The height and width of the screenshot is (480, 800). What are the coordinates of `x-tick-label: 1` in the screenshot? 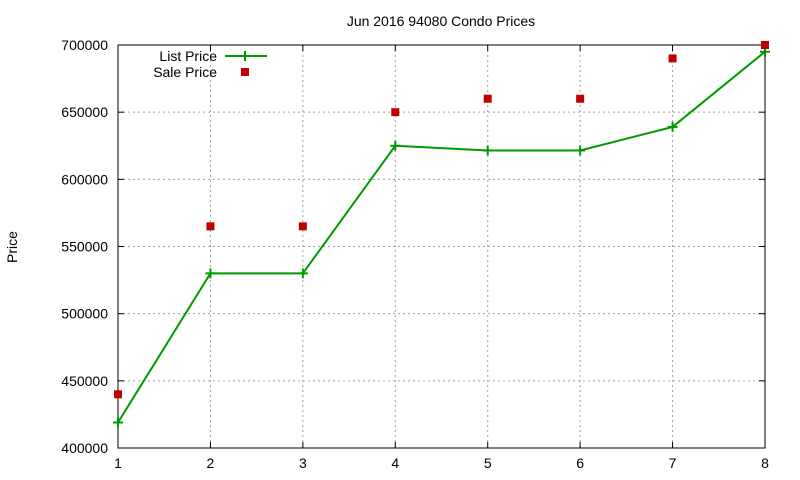 It's located at (118, 463).